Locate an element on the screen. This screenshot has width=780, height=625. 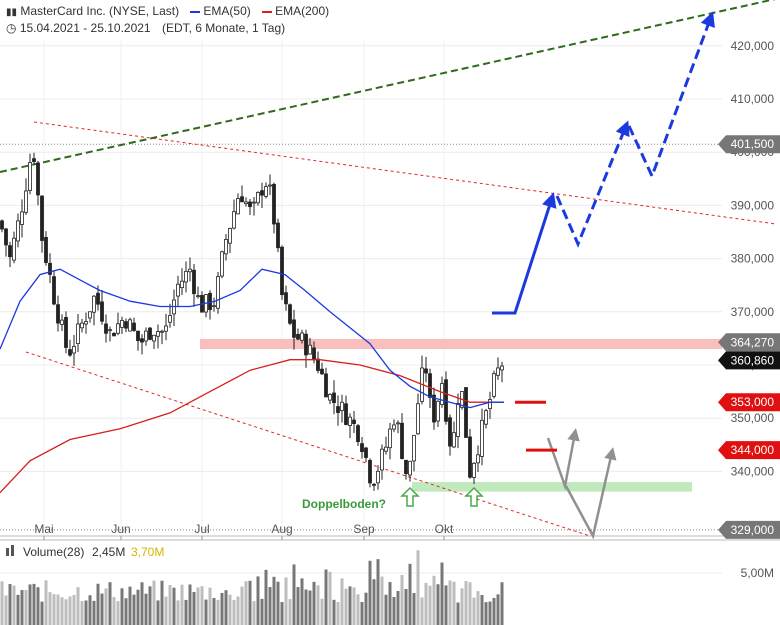
doppelboden-annotation: Doppelboden? is located at coordinates (344, 504).